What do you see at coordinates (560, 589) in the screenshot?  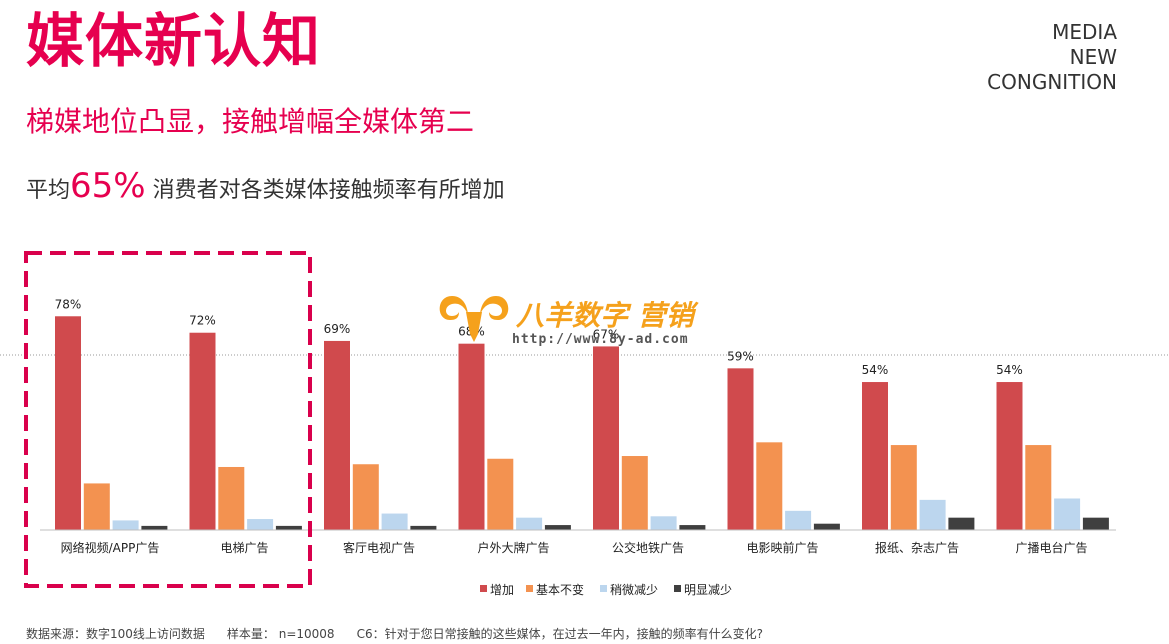 I see `legend-label: 基本不变` at bounding box center [560, 589].